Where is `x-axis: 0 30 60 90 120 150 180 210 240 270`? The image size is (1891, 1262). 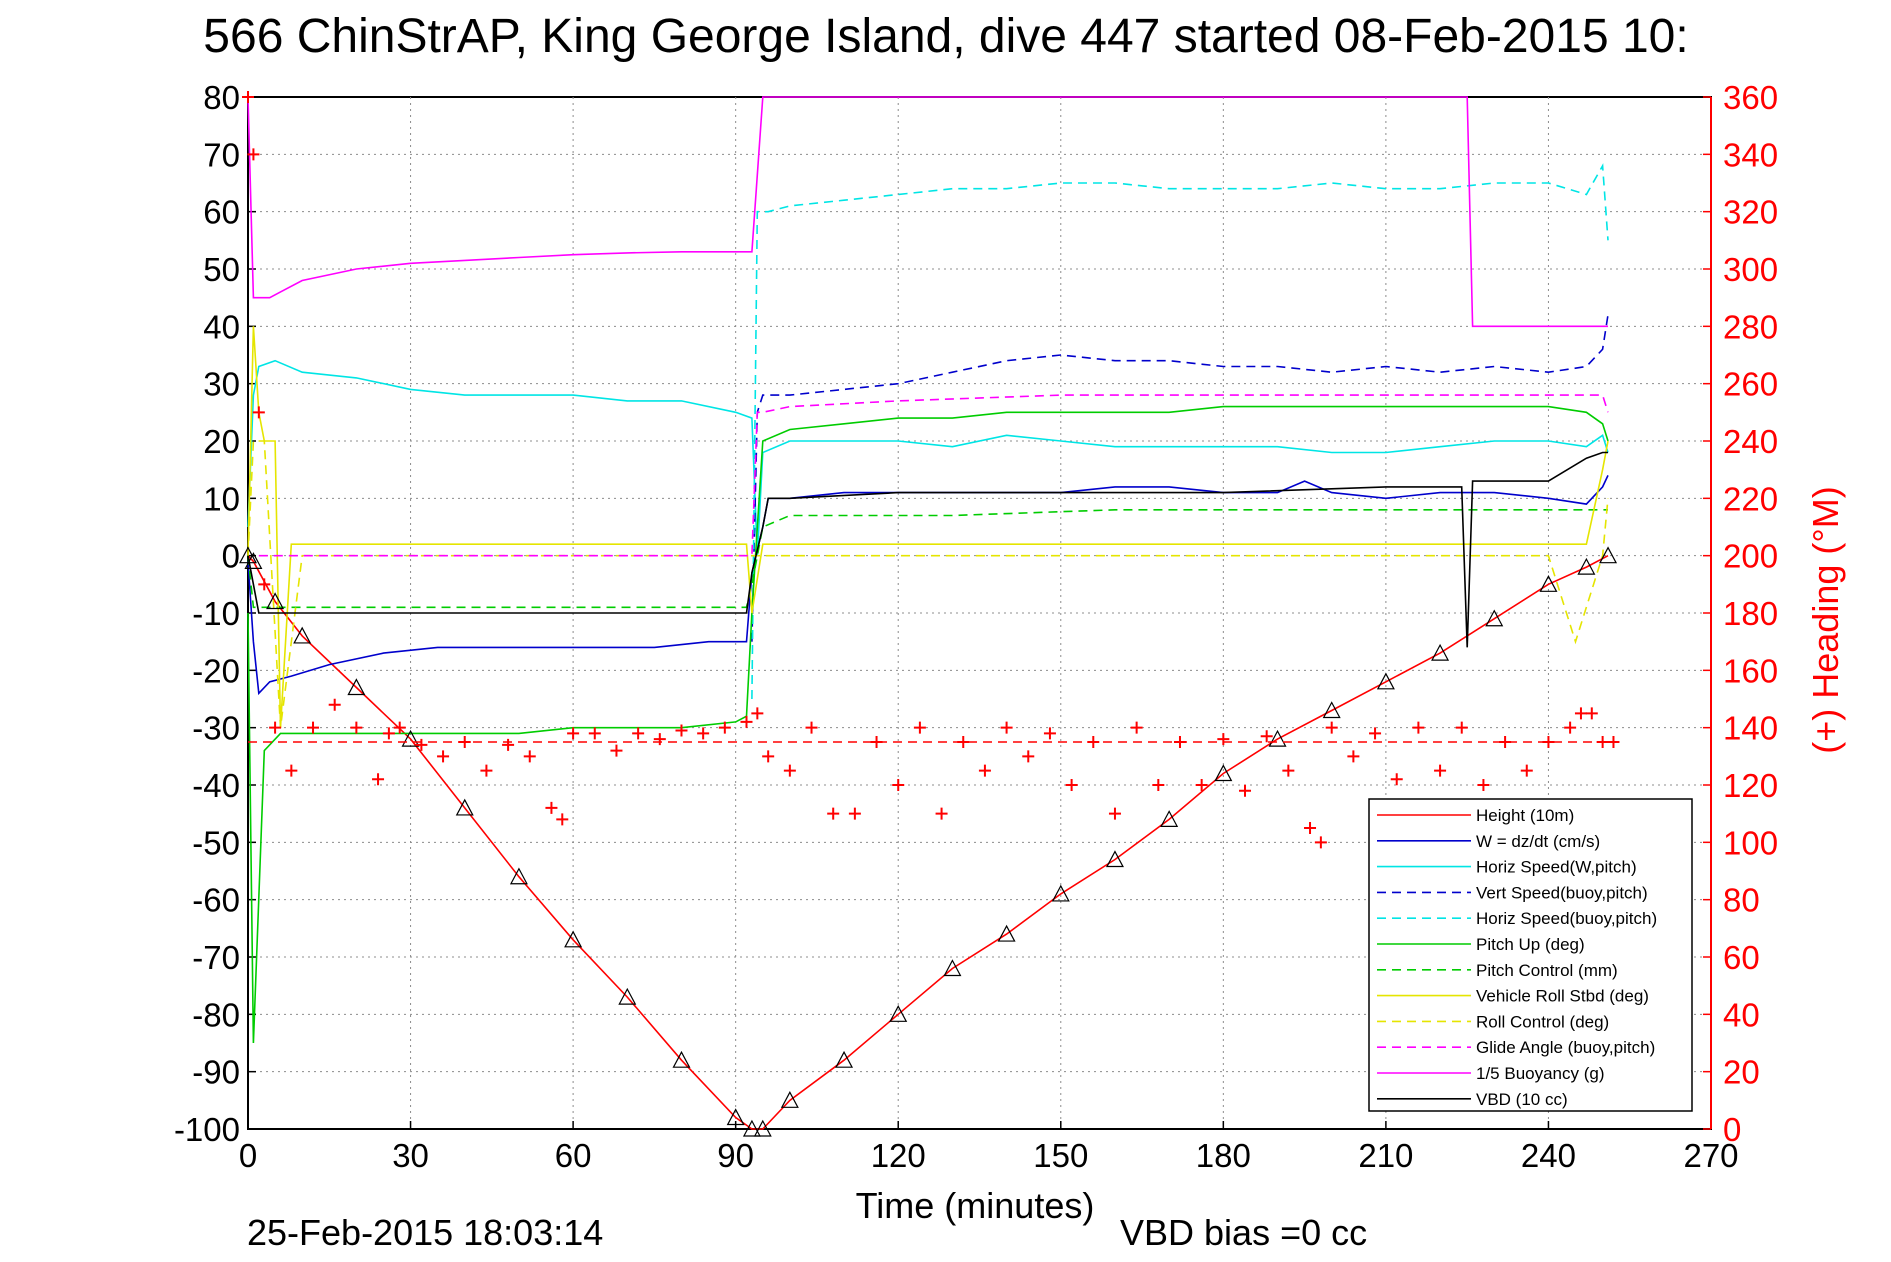
x-axis: 0 30 60 90 120 150 180 210 240 270 is located at coordinates (989, 1147).